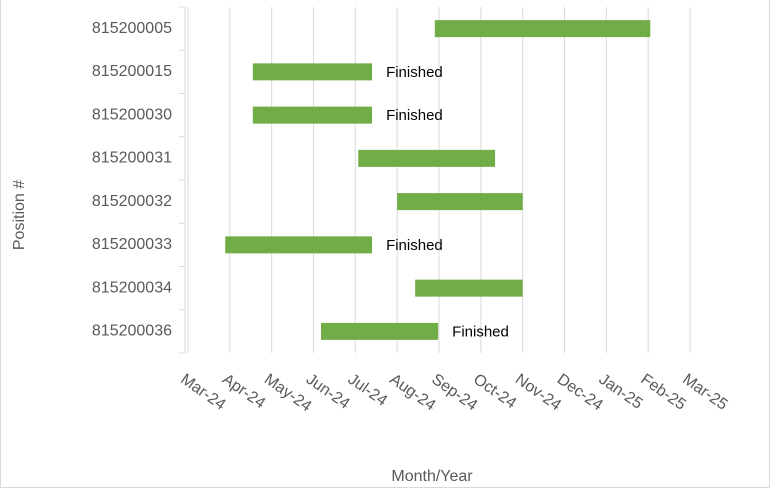  Describe the element at coordinates (19, 215) in the screenshot. I see `y-axis-title: Position #` at that location.